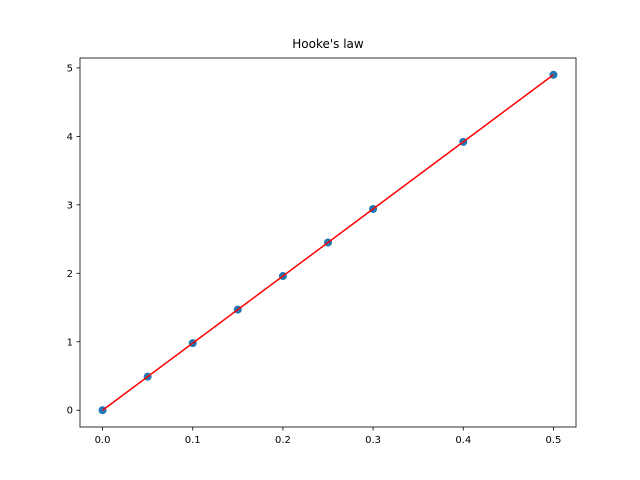 This screenshot has width=640, height=480. Describe the element at coordinates (283, 440) in the screenshot. I see `x-tick-label: 0.2` at that location.